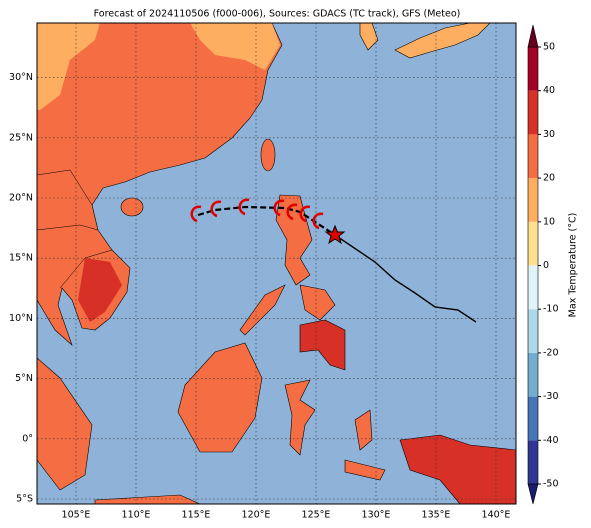 The image size is (591, 528). I want to click on x-tick-label: 105°E, so click(76, 515).